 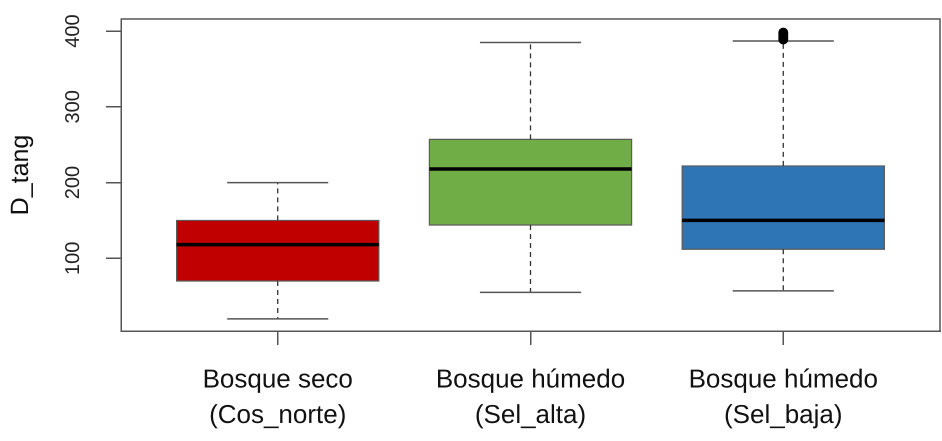 What do you see at coordinates (73, 258) in the screenshot?
I see `y-tick-label: 100` at bounding box center [73, 258].